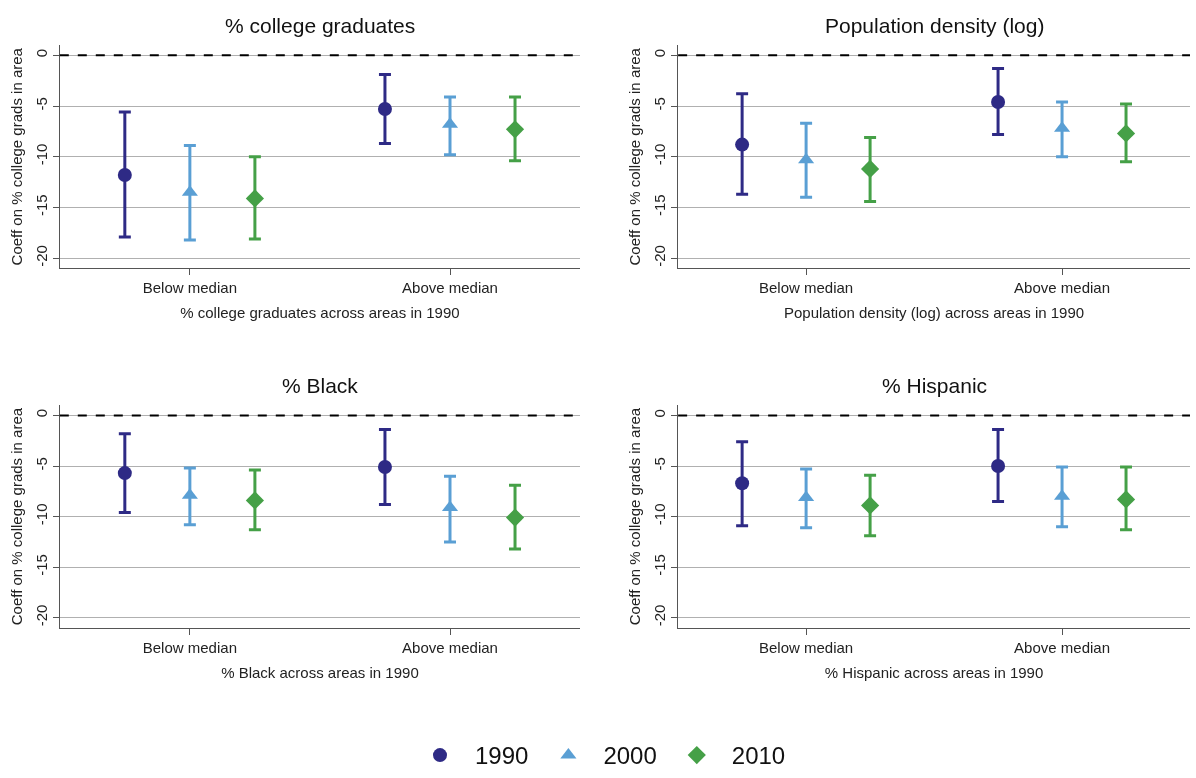 The width and height of the screenshot is (1196, 778). Describe the element at coordinates (502, 756) in the screenshot. I see `legend-label: 1990` at that location.